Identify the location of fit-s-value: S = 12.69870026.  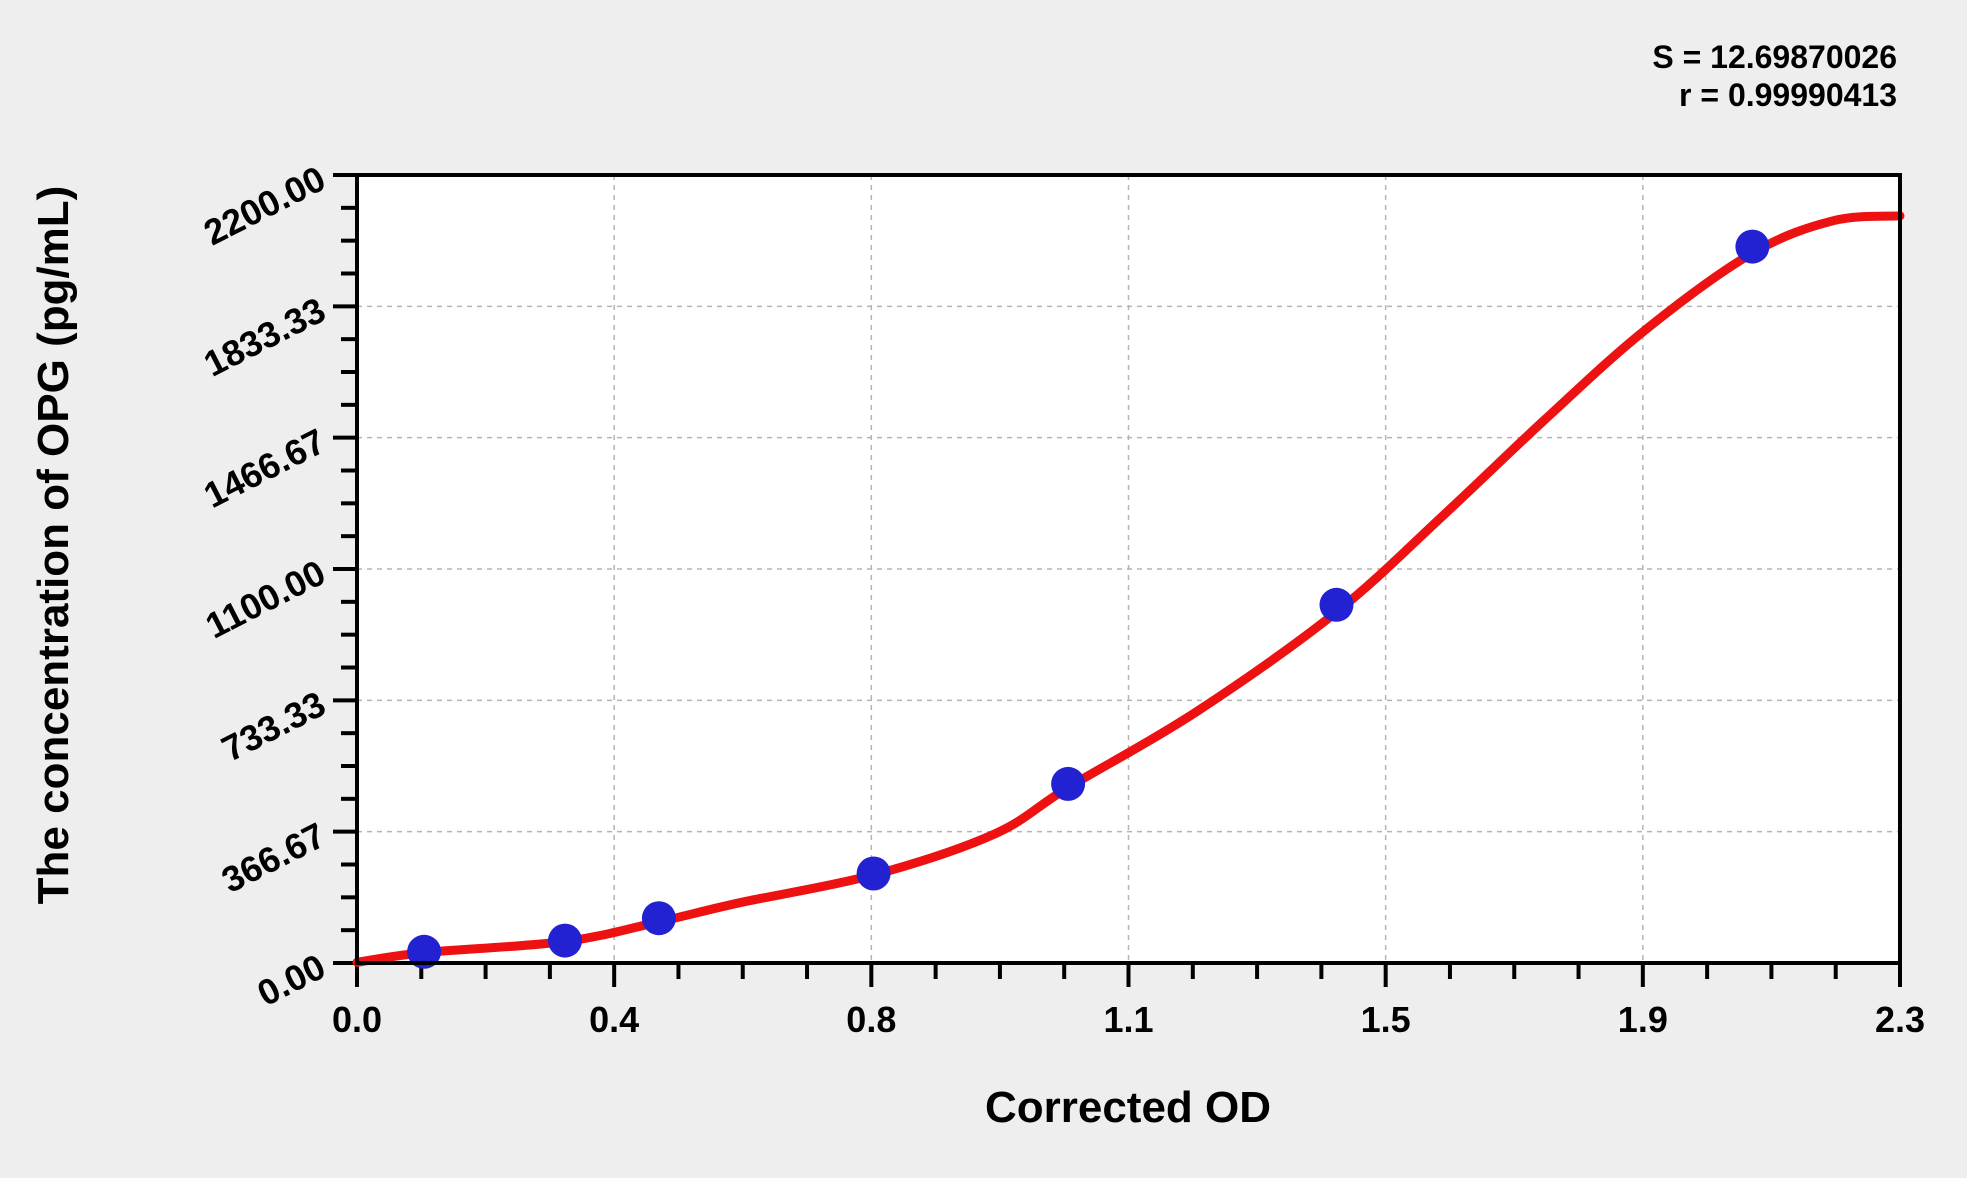
(1774, 57).